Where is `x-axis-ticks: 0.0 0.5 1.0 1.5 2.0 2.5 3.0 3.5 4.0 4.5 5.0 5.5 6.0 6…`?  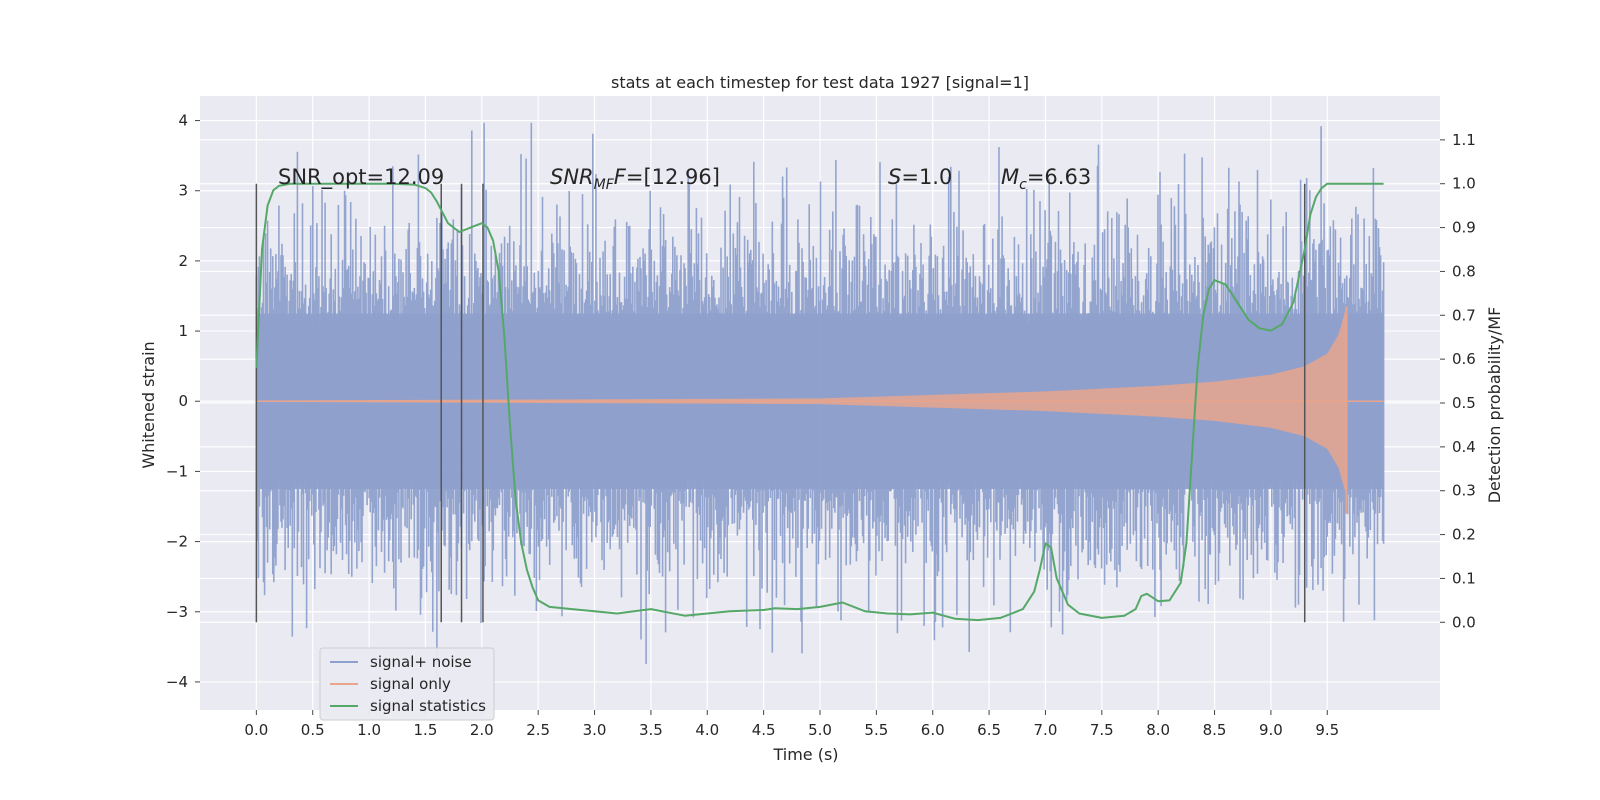 x-axis-ticks: 0.0 0.5 1.0 1.5 2.0 2.5 3.0 3.5 4.0 4.5 5.0 5.5 6.0 6… is located at coordinates (791, 724).